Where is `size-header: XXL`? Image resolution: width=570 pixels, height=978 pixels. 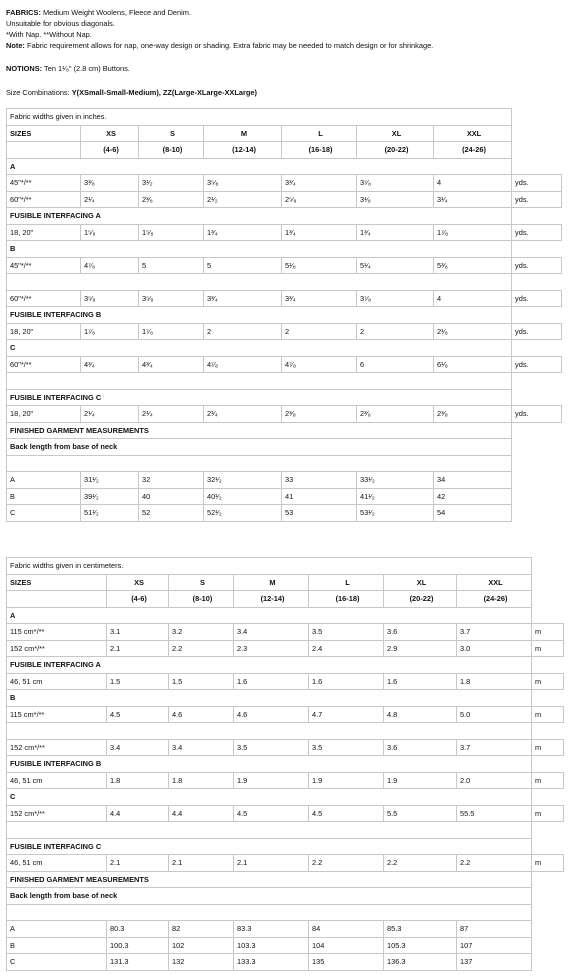
size-header: XXL is located at coordinates (494, 582).